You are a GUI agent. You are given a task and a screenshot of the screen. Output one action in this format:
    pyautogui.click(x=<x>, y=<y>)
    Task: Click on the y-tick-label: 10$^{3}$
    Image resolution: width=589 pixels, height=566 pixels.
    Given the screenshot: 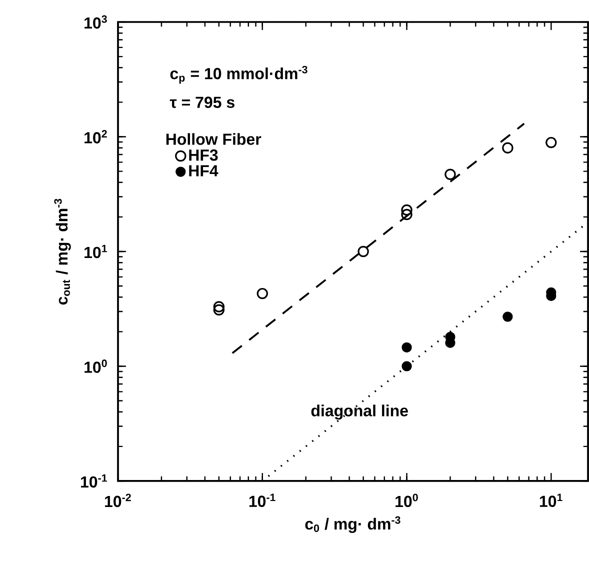 What is the action you would take?
    pyautogui.click(x=95, y=22)
    